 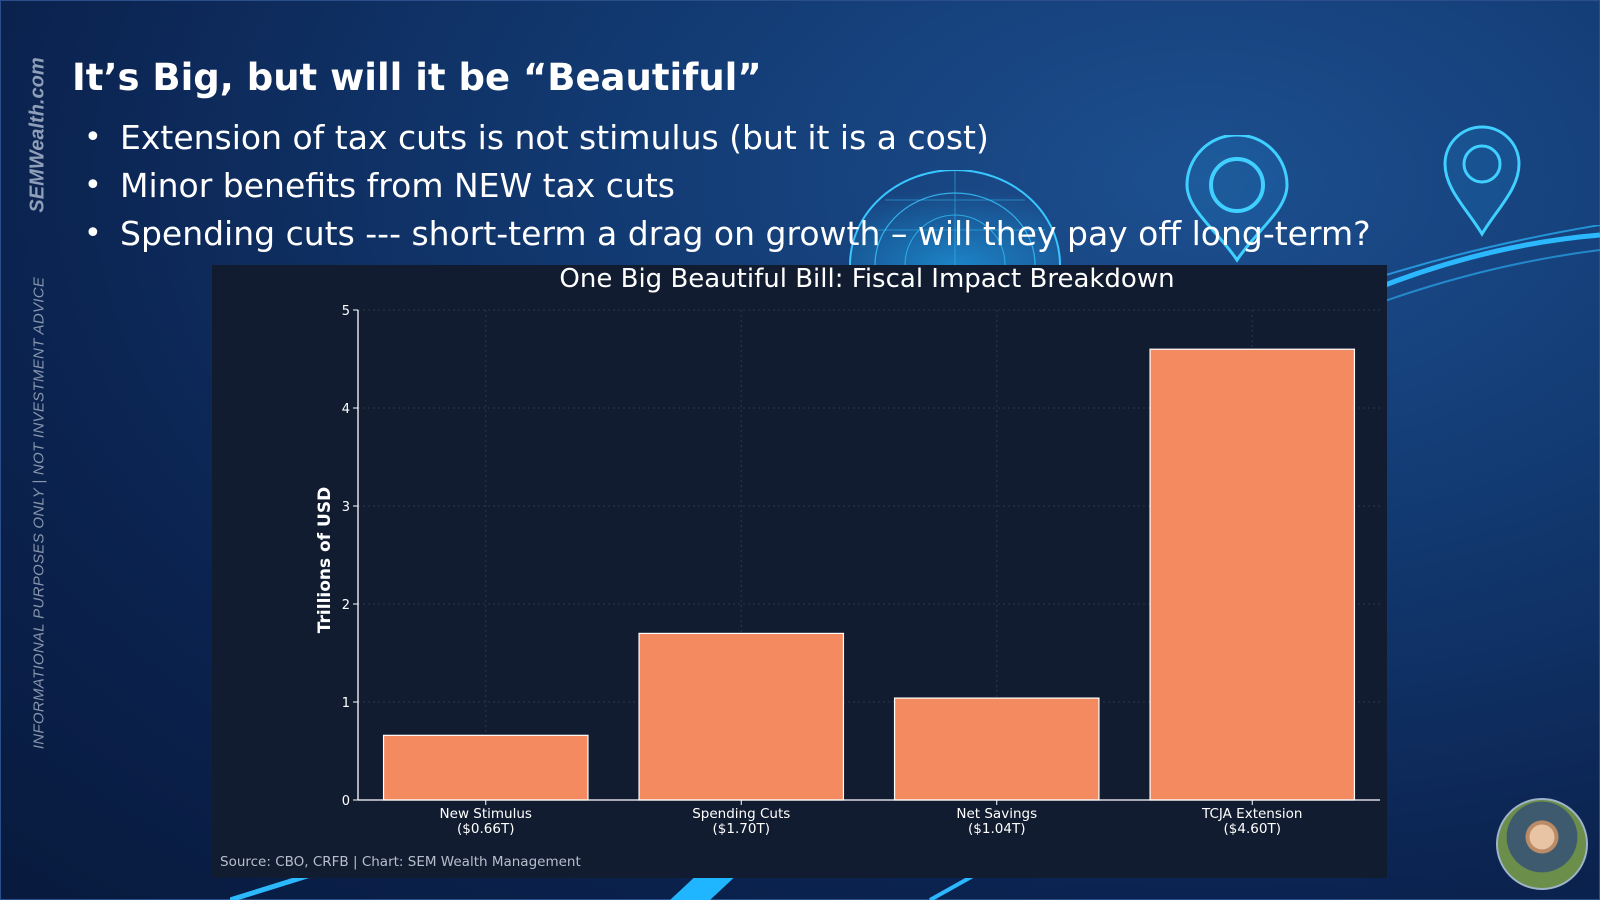 I want to click on bar-tcja-extension, so click(x=1252, y=574).